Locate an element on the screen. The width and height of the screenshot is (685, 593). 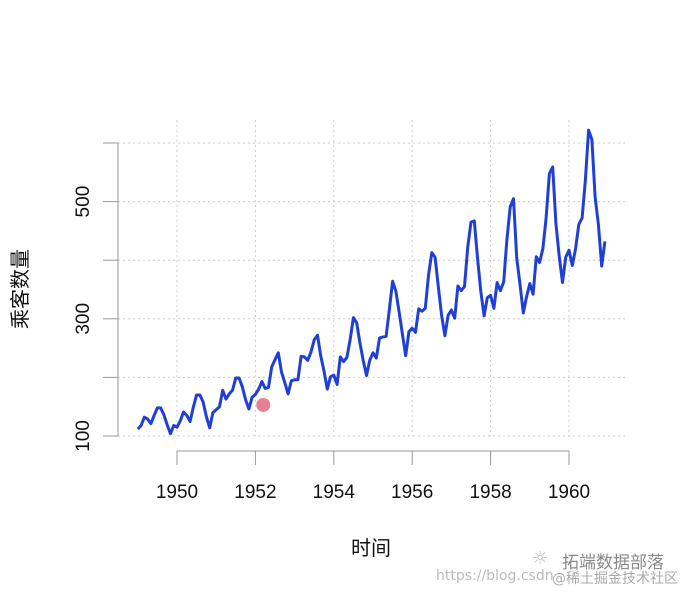
x-axis-label: 时间 is located at coordinates (371, 548).